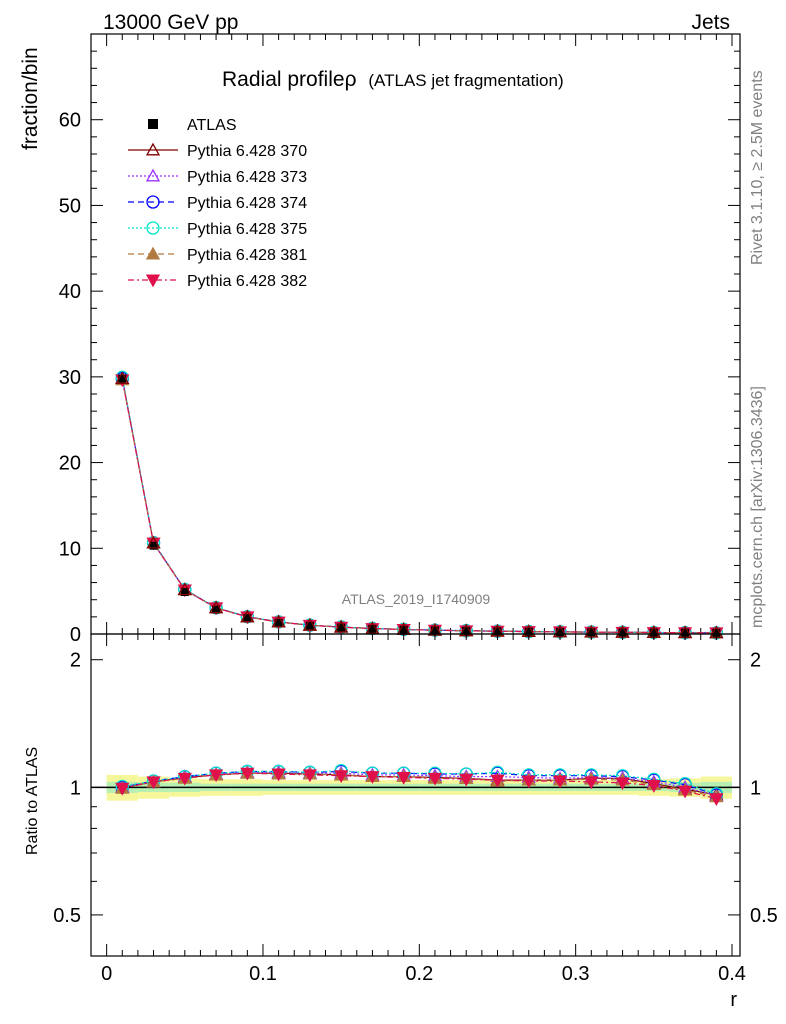  What do you see at coordinates (755, 661) in the screenshot?
I see `ratio-y-tick-label-right: 2` at bounding box center [755, 661].